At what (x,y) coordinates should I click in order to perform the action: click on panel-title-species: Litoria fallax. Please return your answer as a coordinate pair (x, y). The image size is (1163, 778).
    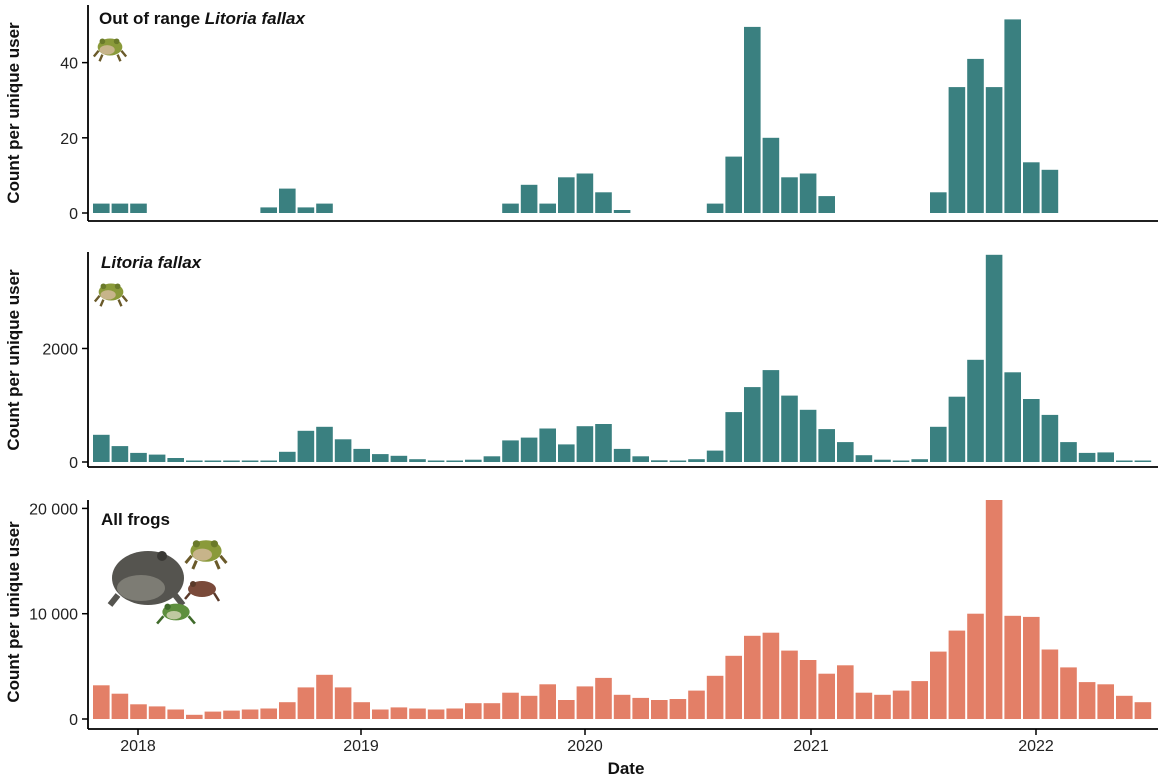
    Looking at the image, I should click on (256, 18).